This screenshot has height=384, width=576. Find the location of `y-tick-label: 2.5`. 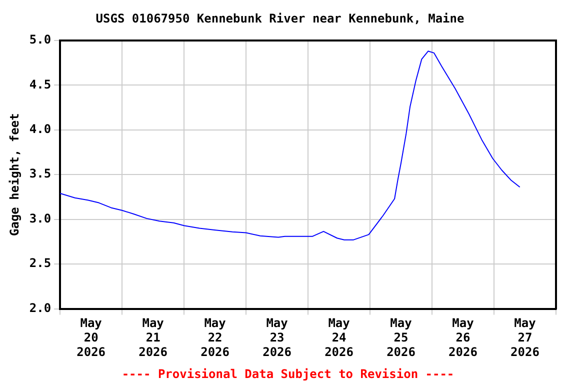

y-tick-label: 2.5 is located at coordinates (40, 263).